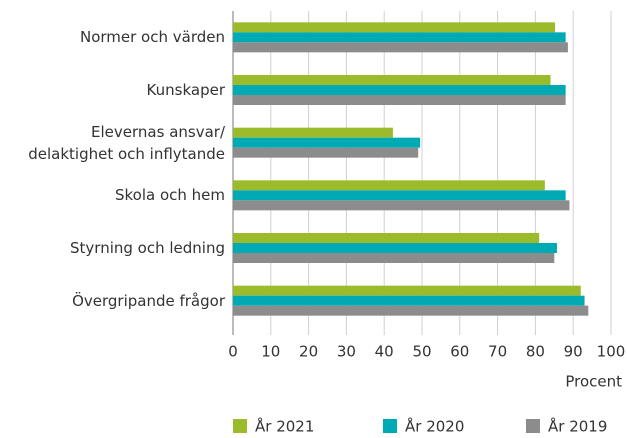 The width and height of the screenshot is (627, 438). What do you see at coordinates (147, 248) in the screenshot?
I see `y-tick-label: Styrning och ledning` at bounding box center [147, 248].